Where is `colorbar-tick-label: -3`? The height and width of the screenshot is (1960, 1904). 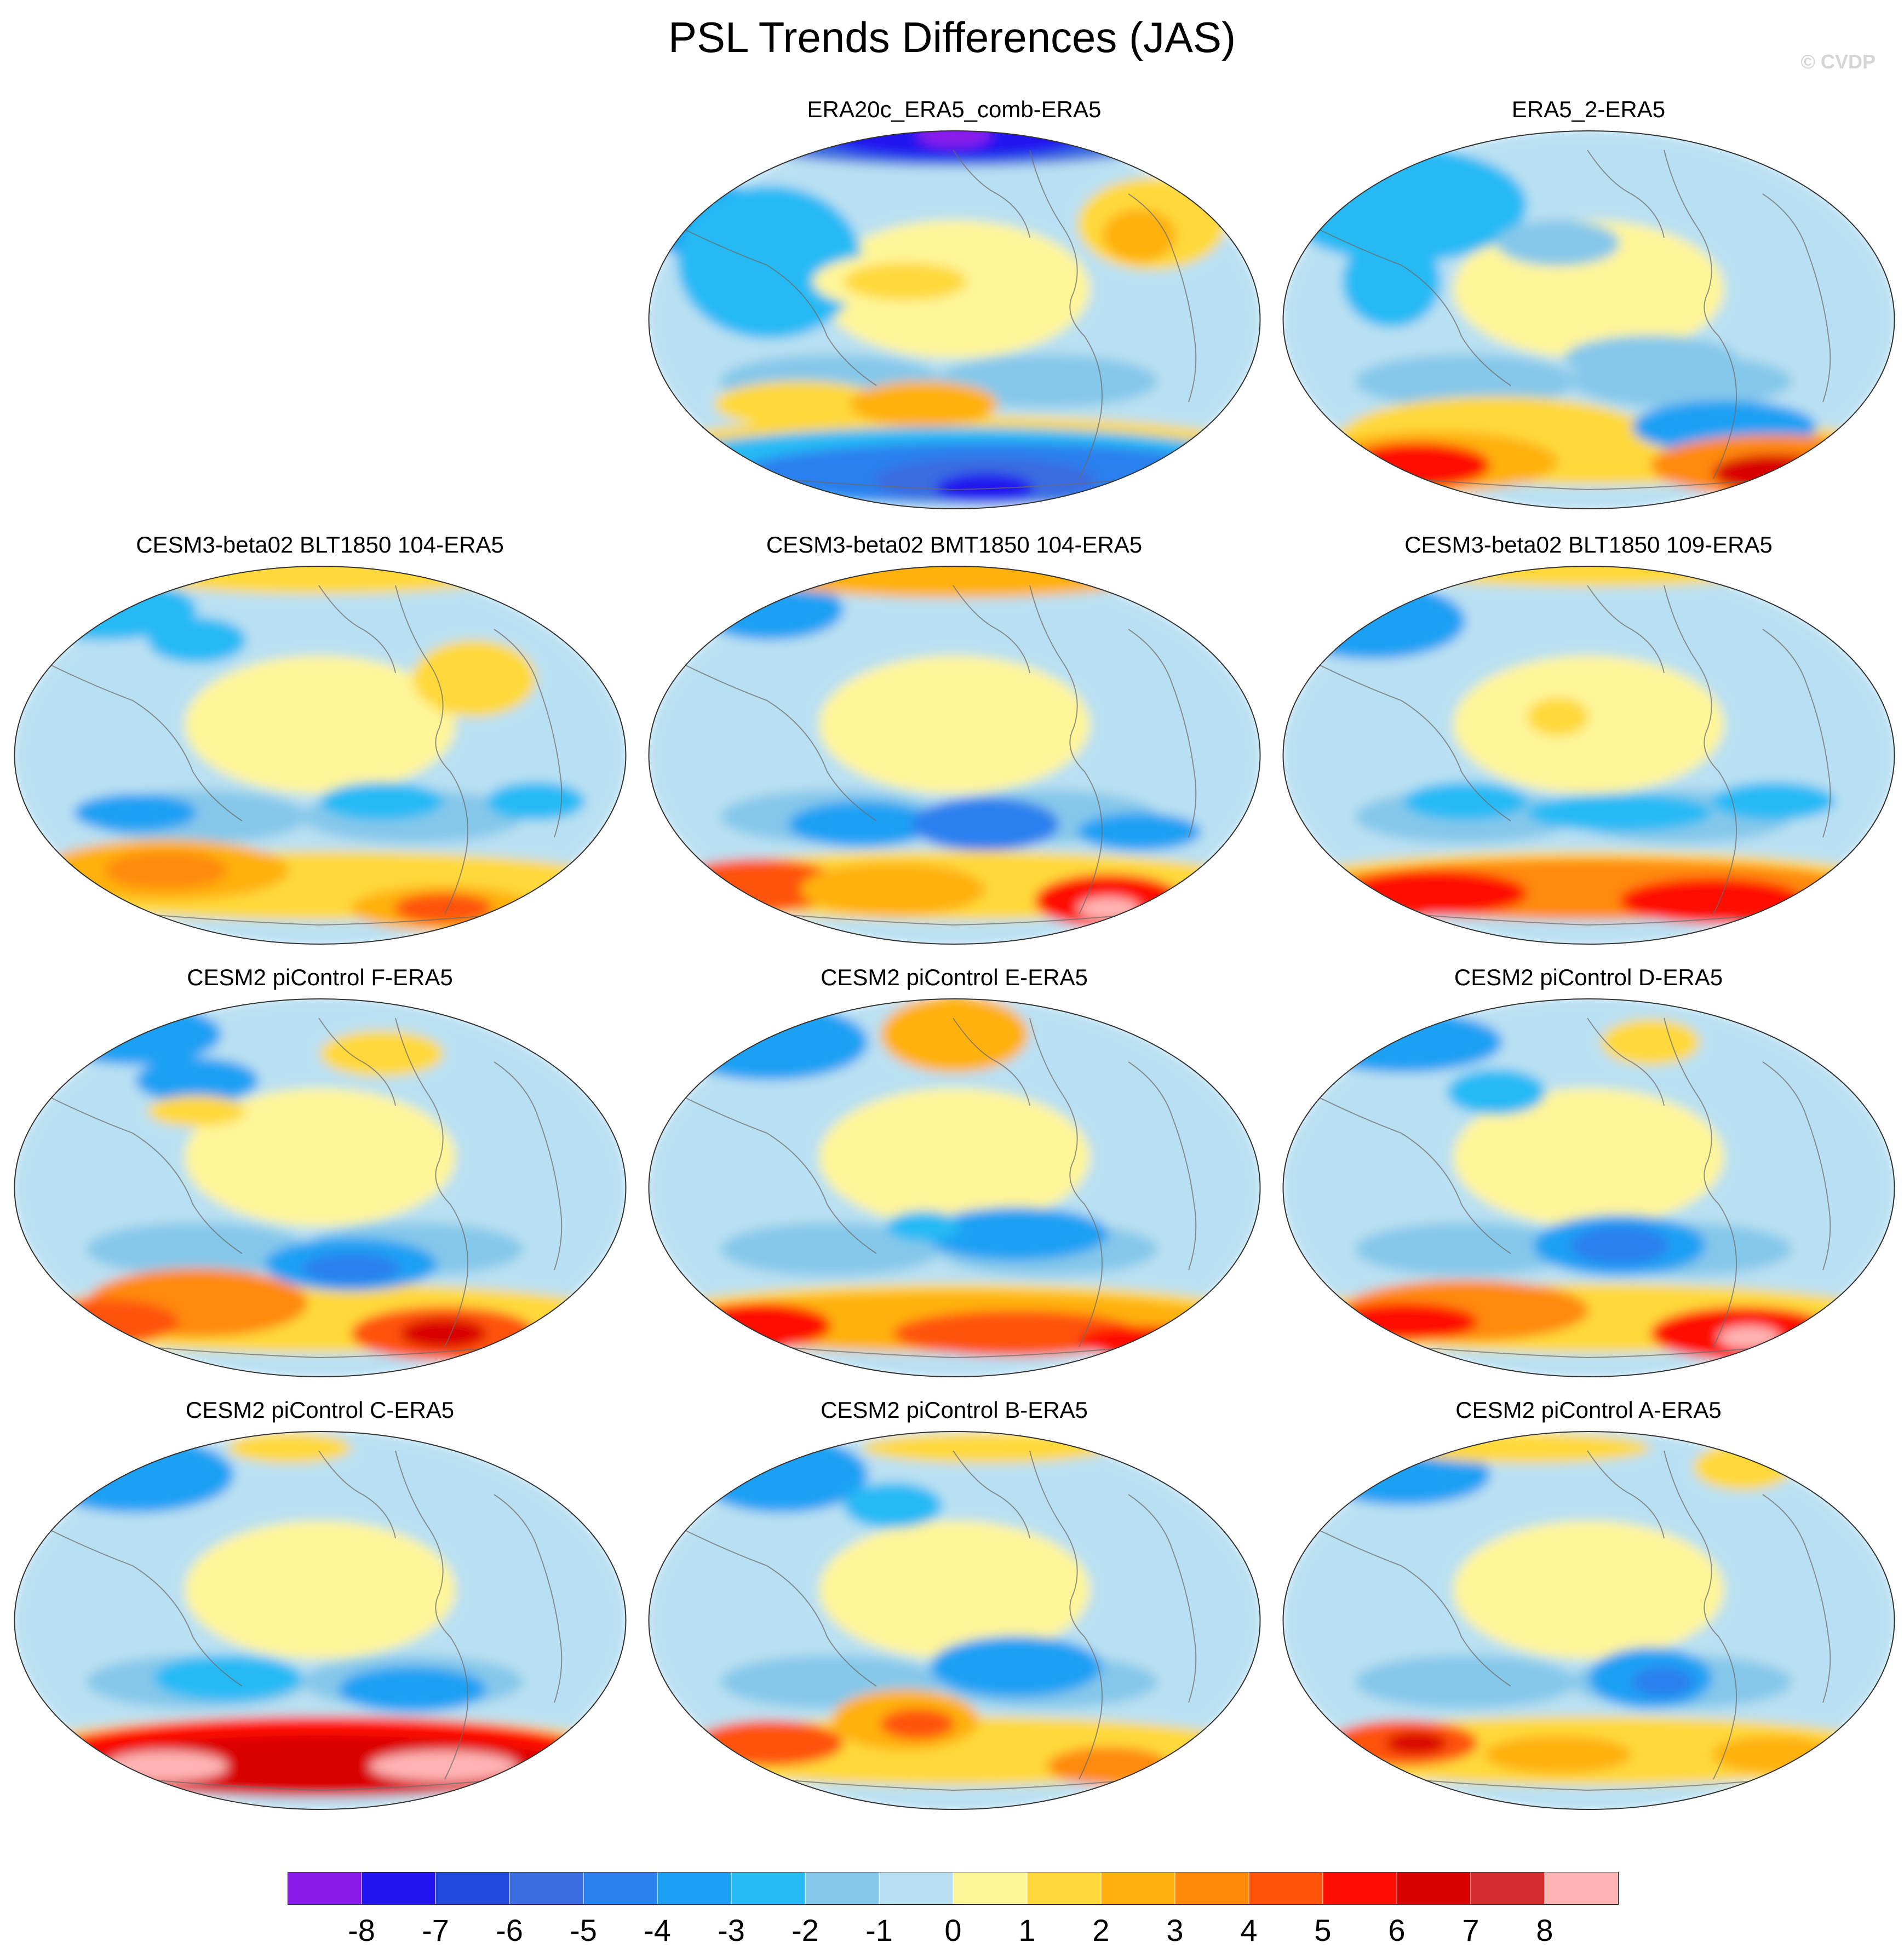
colorbar-tick-label: -3 is located at coordinates (731, 1930).